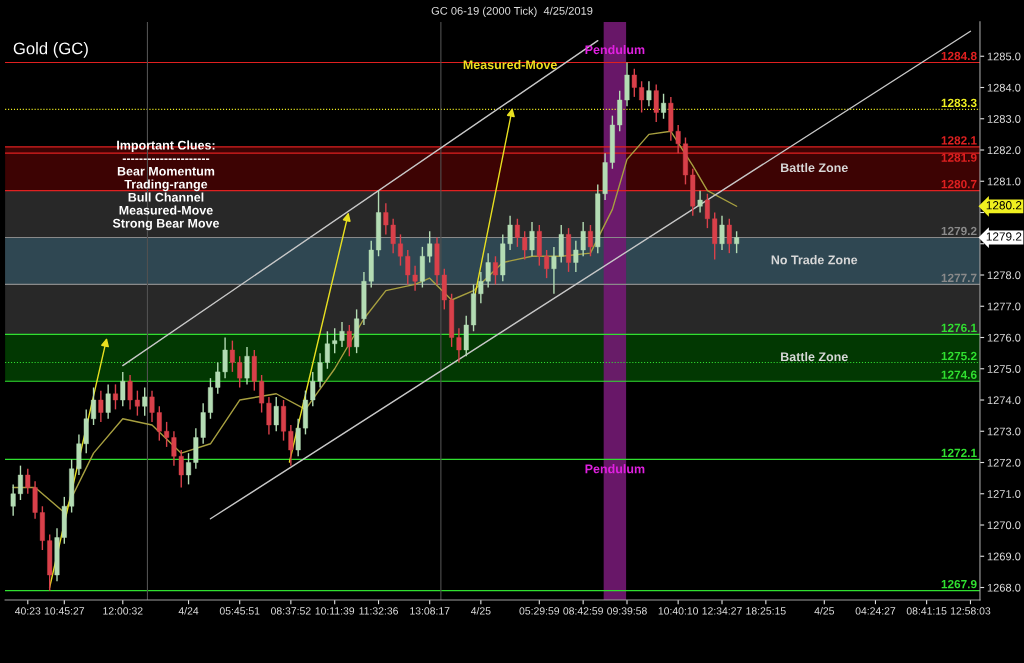  What do you see at coordinates (430, 611) in the screenshot?
I see `x-tick-label: 13:08:17` at bounding box center [430, 611].